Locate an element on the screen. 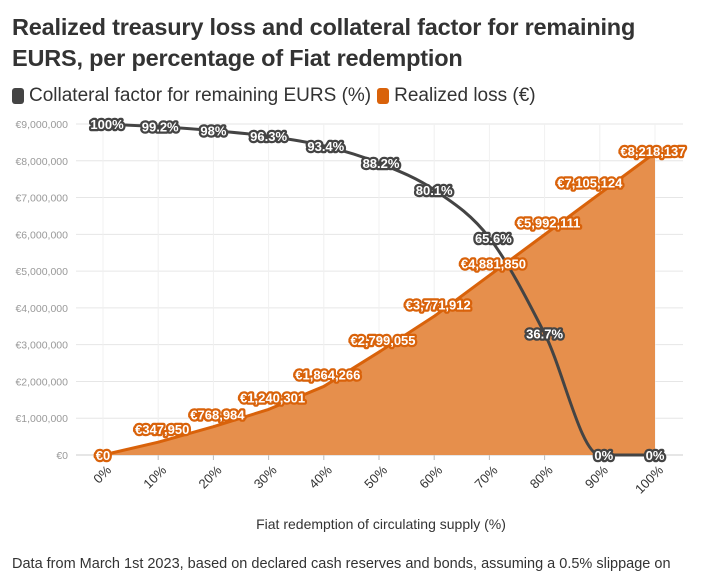 Image resolution: width=706 pixels, height=575 pixels. loss-data-label: €0 is located at coordinates (103, 455).